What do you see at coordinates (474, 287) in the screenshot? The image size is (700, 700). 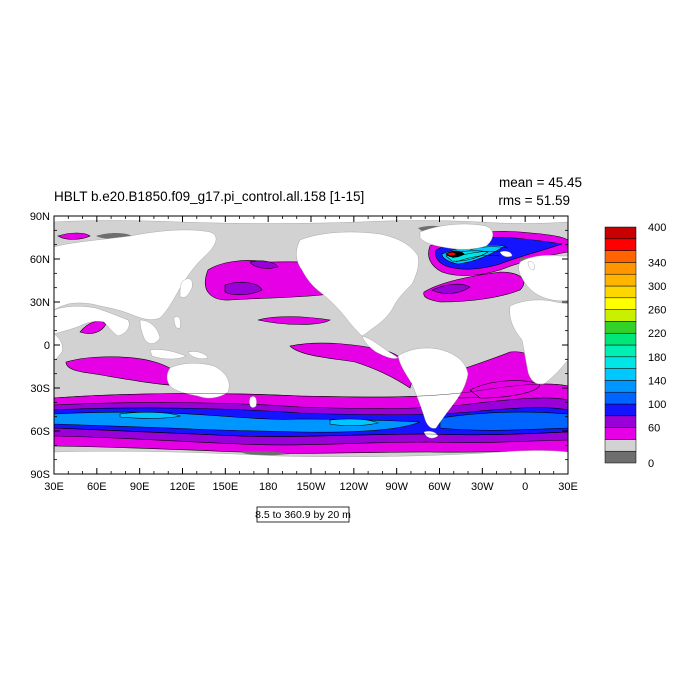 I see `patch-north-atlantic` at bounding box center [474, 287].